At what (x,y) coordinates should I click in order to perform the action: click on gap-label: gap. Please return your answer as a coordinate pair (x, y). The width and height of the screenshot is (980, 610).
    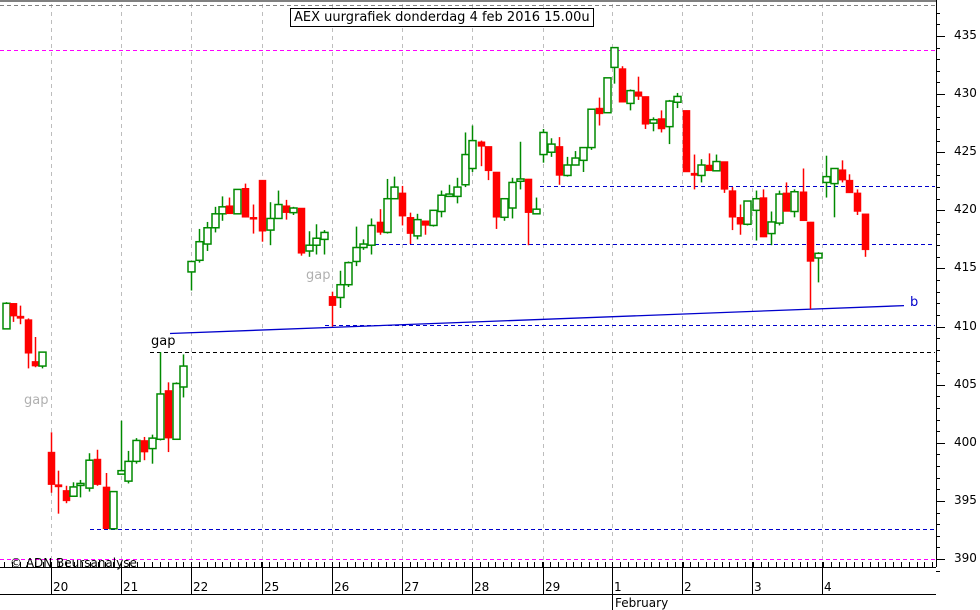
    Looking at the image, I should click on (163, 341).